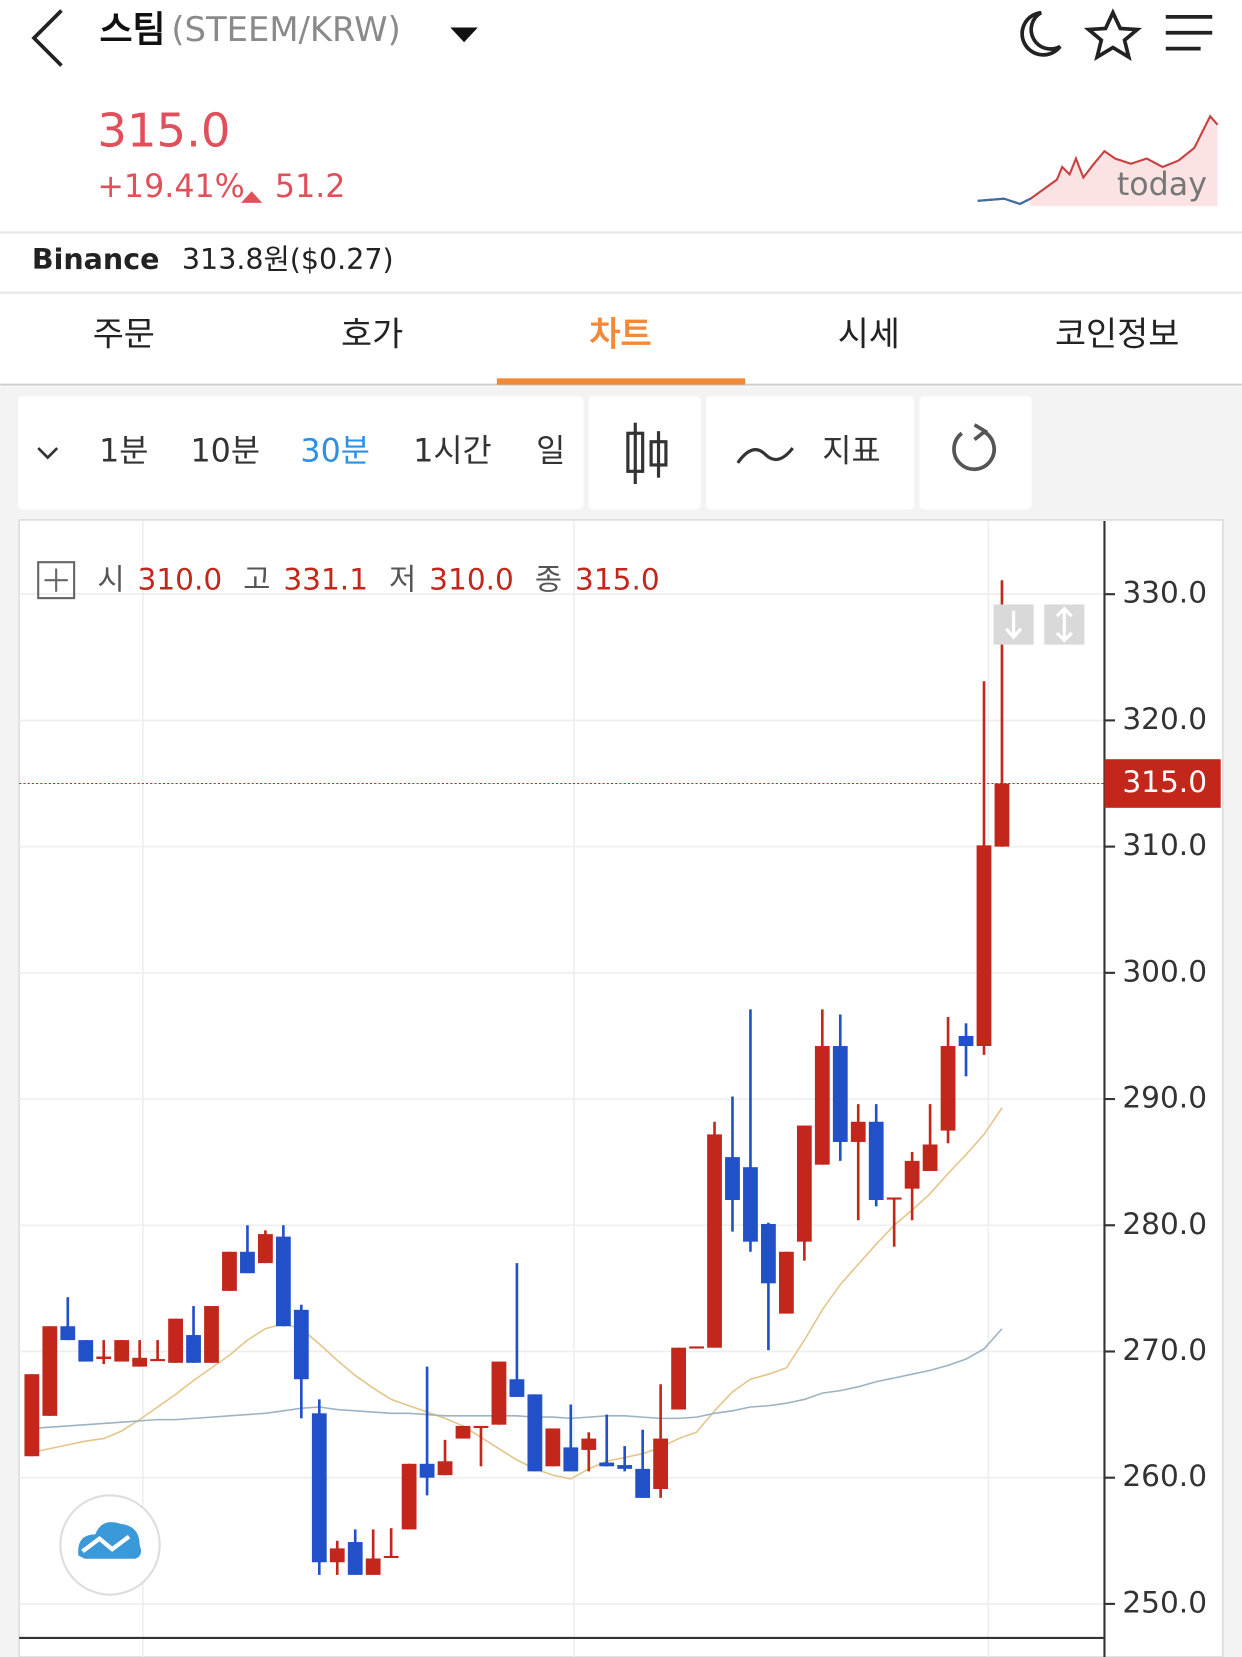 Image resolution: width=1242 pixels, height=1657 pixels. I want to click on up-arrow, so click(252, 197).